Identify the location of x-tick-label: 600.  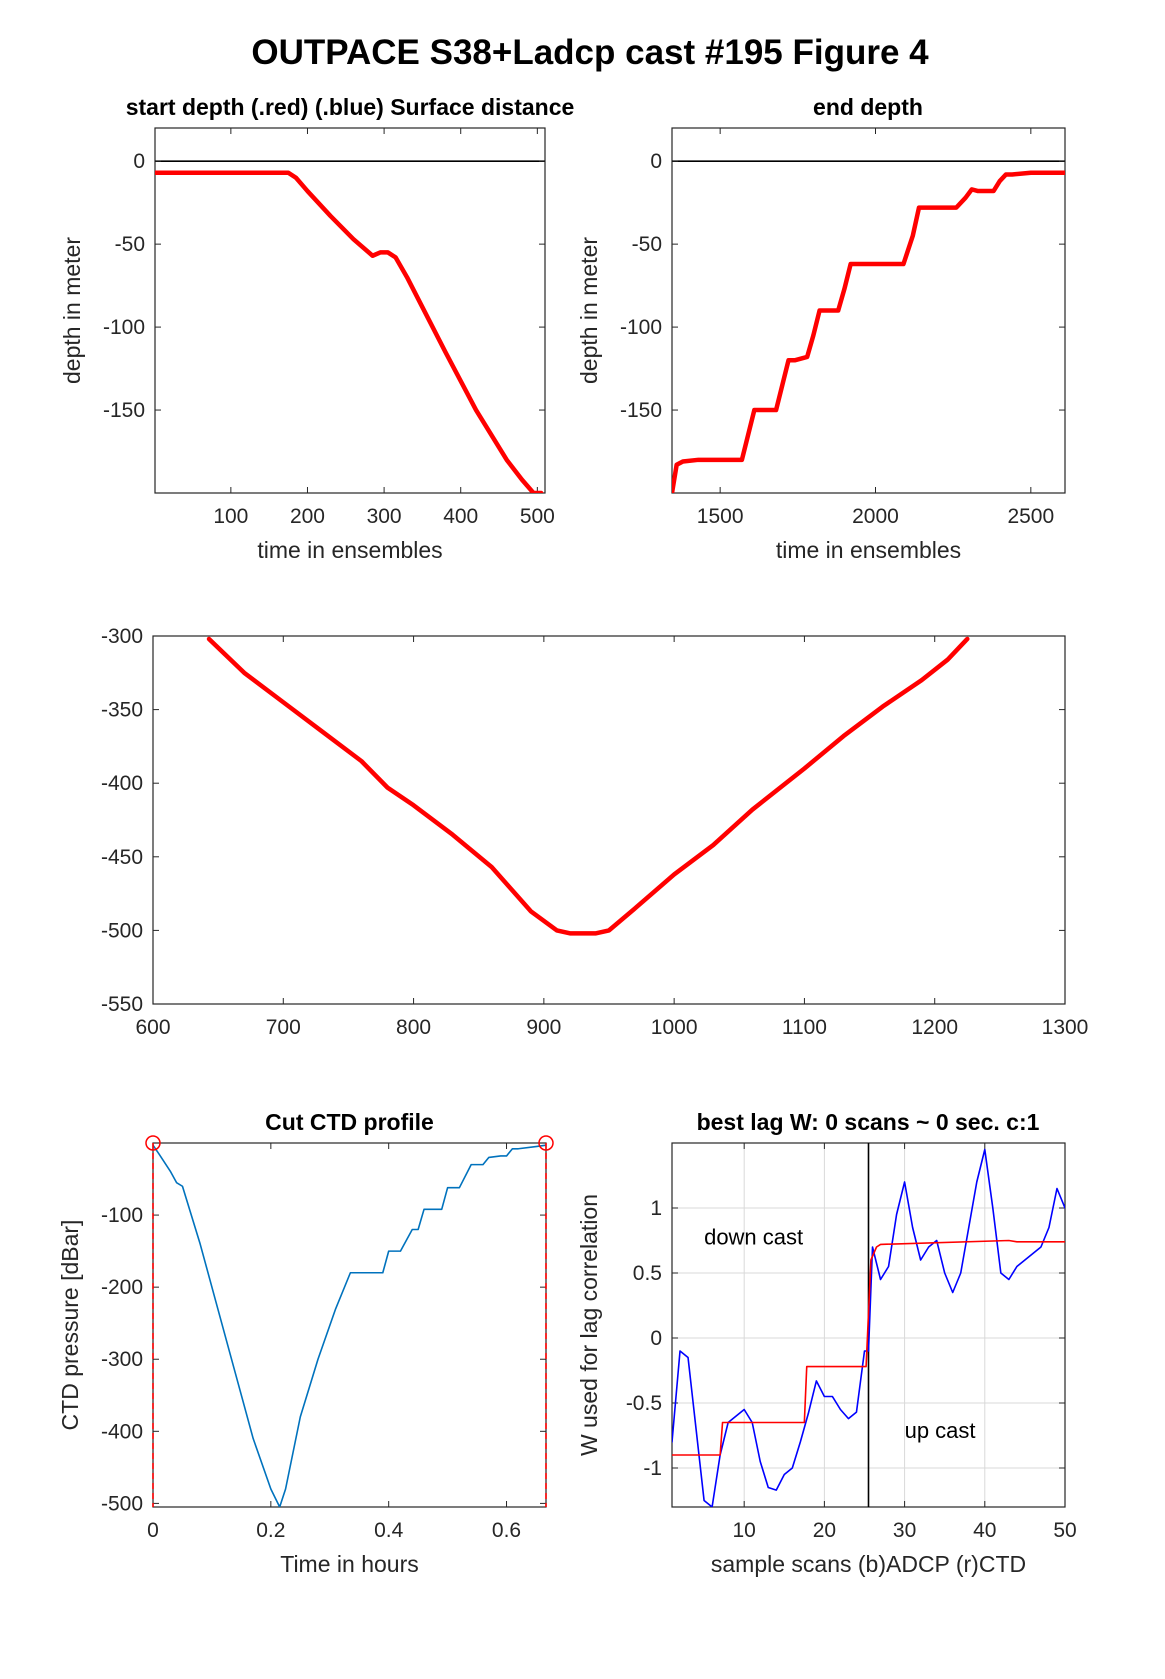
(152, 1027).